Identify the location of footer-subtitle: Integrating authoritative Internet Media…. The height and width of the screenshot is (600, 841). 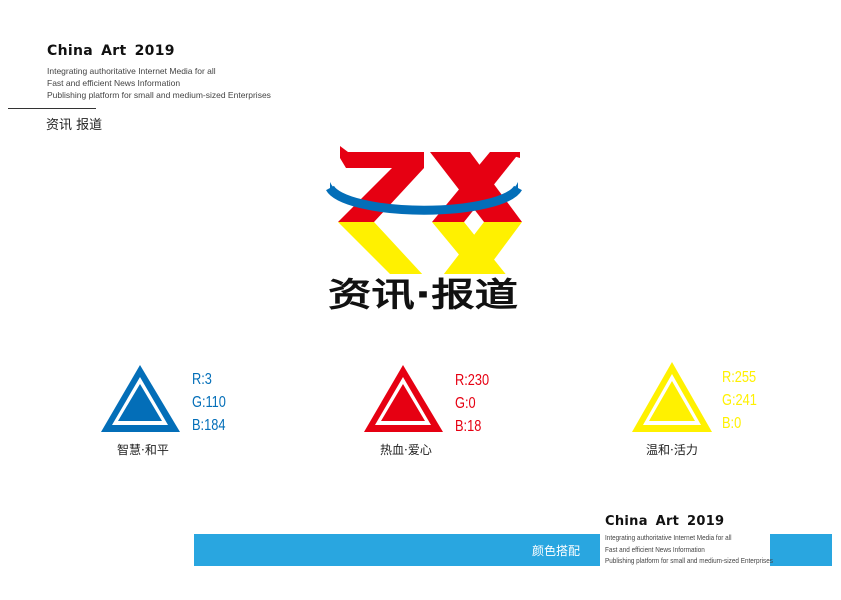
(689, 549).